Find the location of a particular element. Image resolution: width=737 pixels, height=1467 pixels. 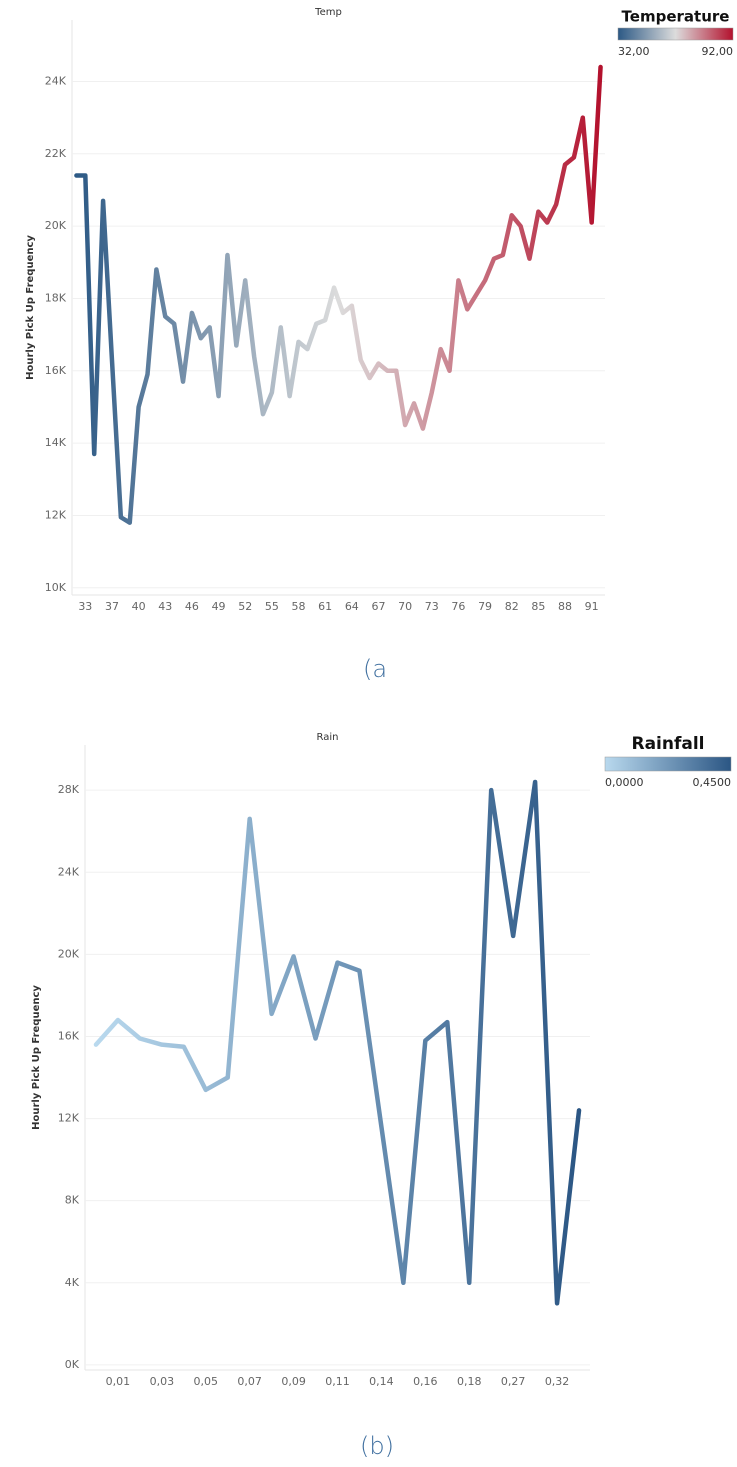

legend-title: Temperature is located at coordinates (676, 17).